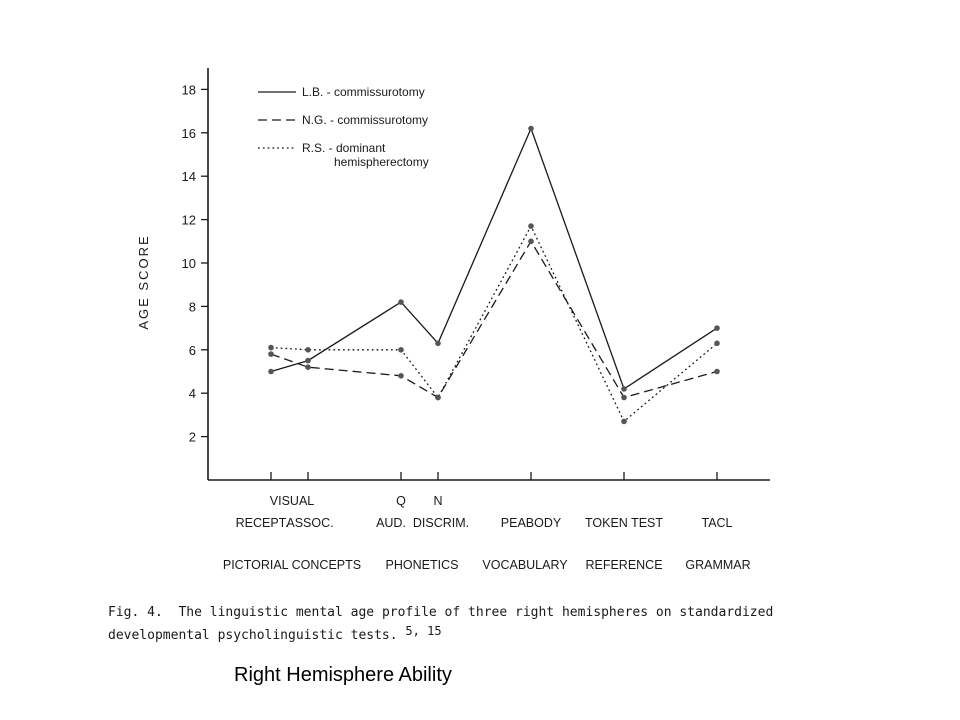  I want to click on caption-refs: 5, 15, so click(423, 631).